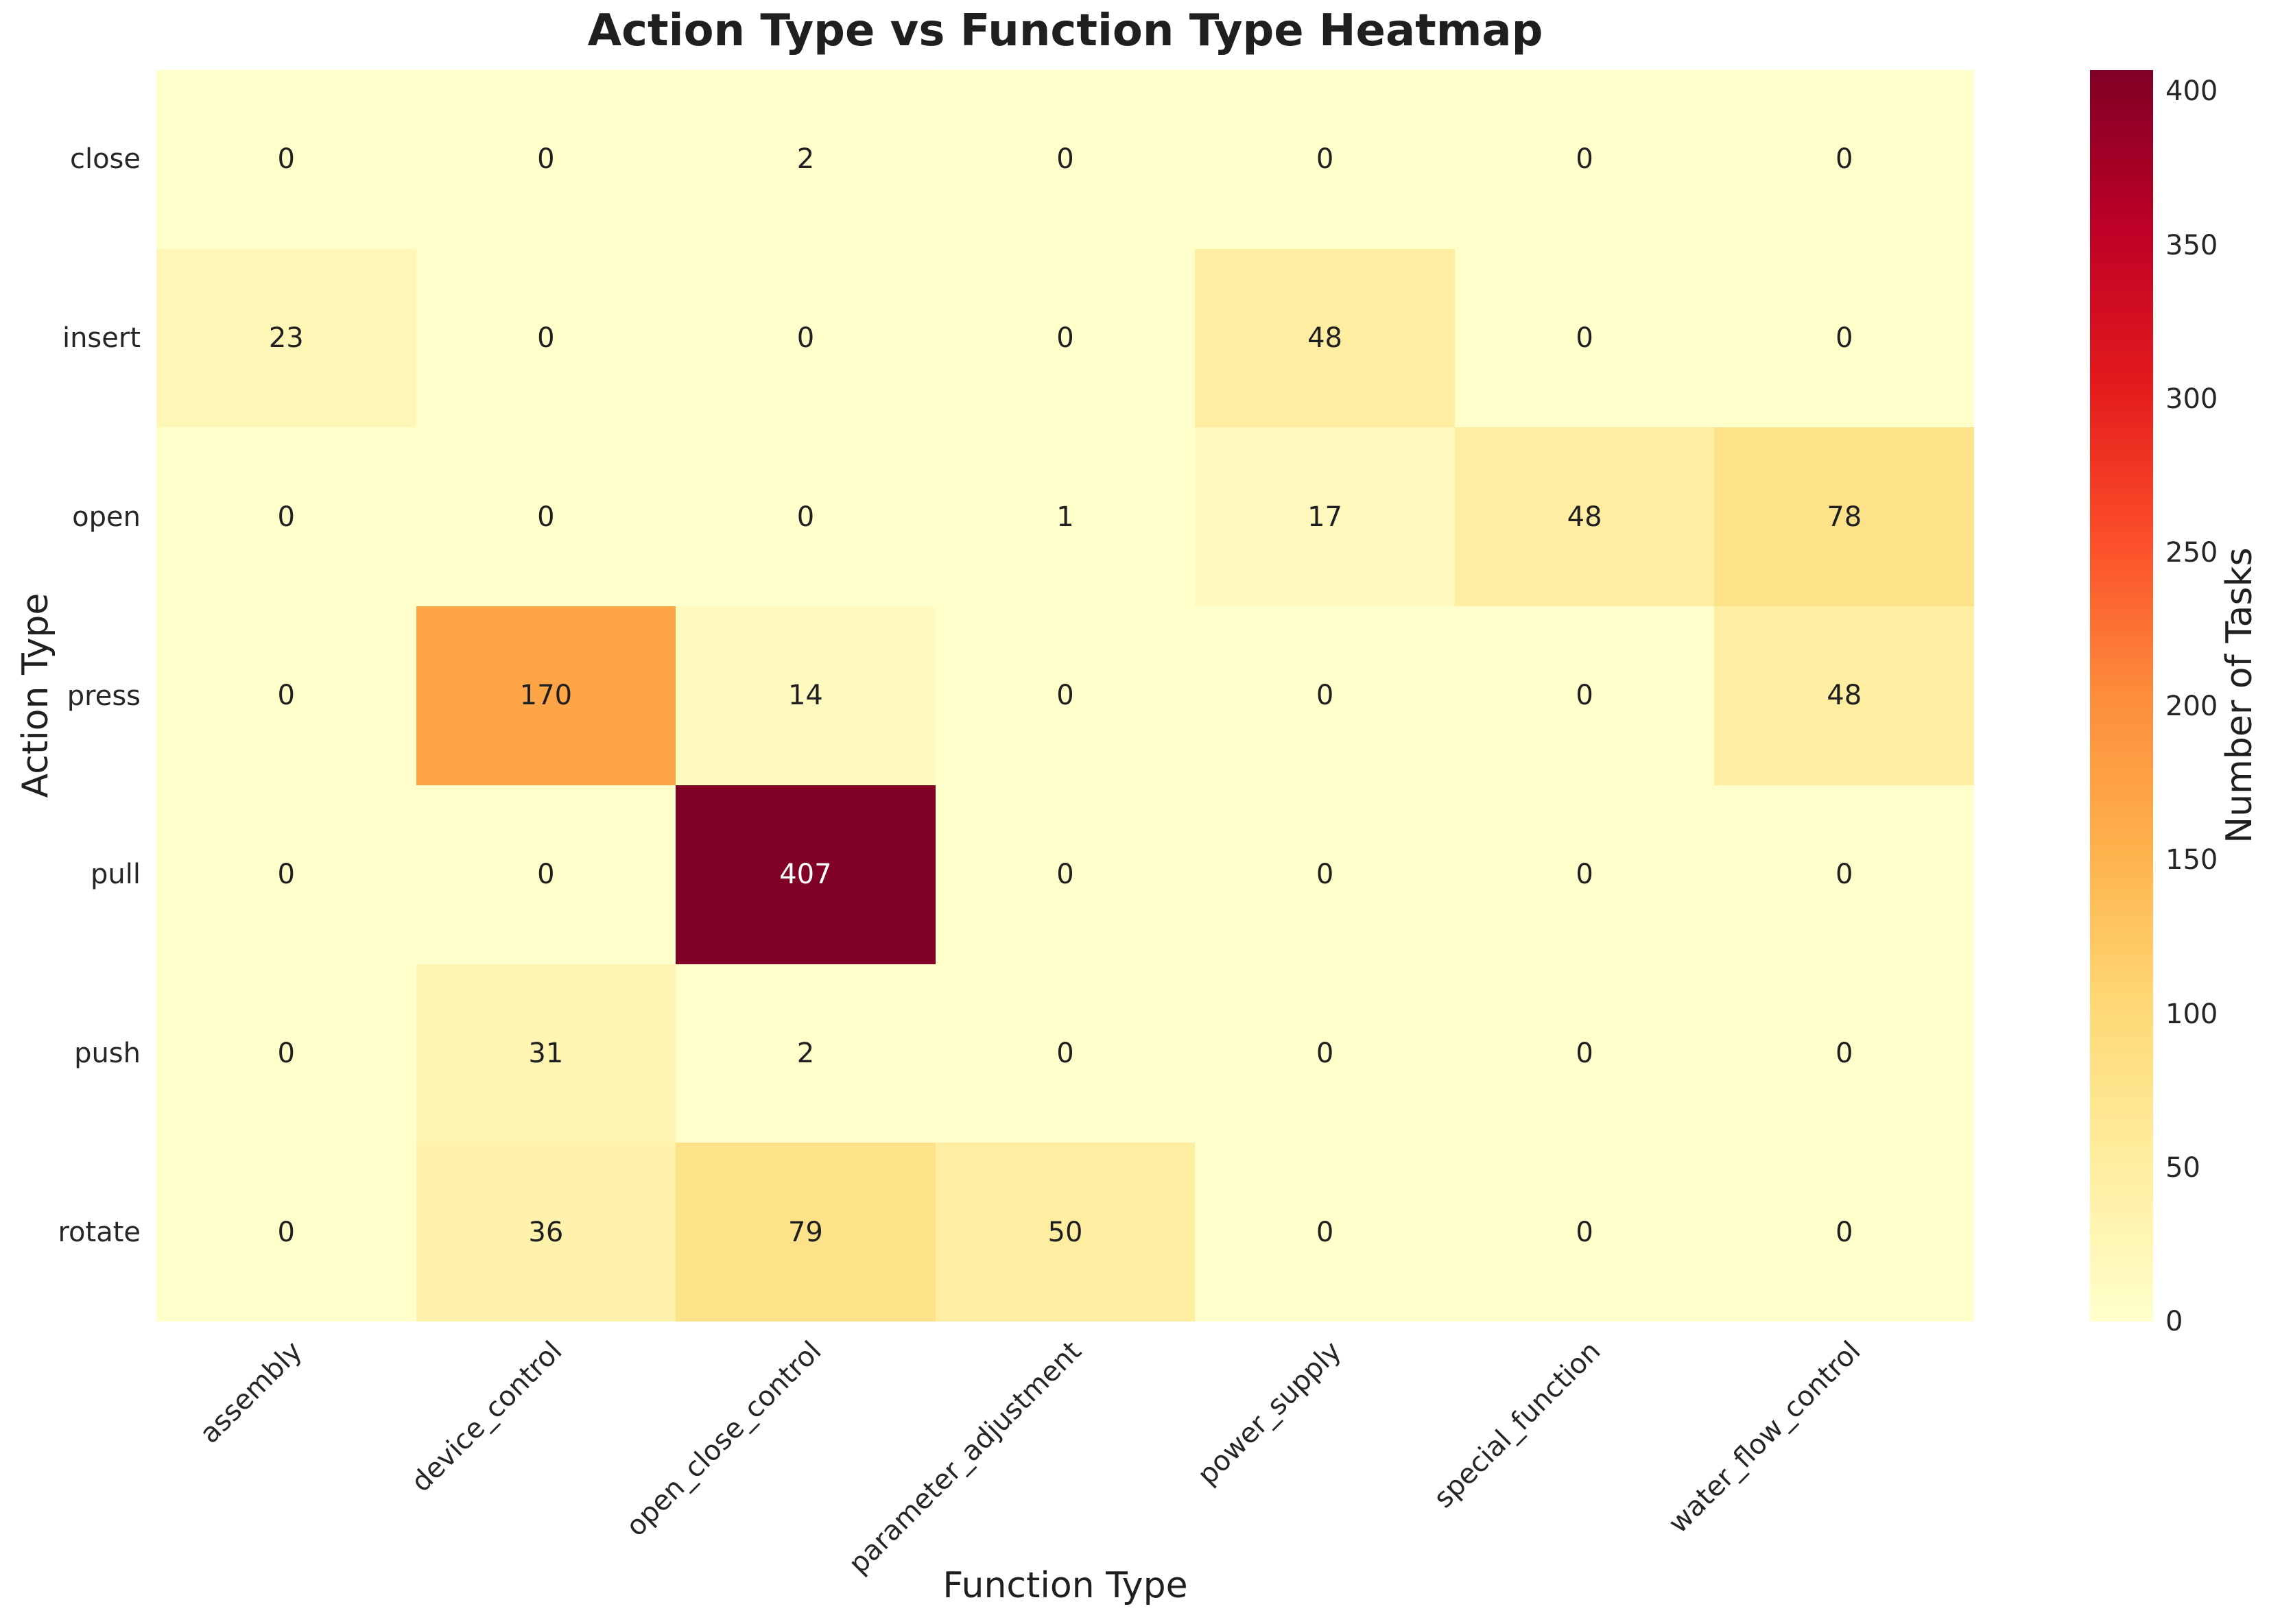 Image resolution: width=2280 pixels, height=1624 pixels. I want to click on y-tick-label: open, so click(106, 517).